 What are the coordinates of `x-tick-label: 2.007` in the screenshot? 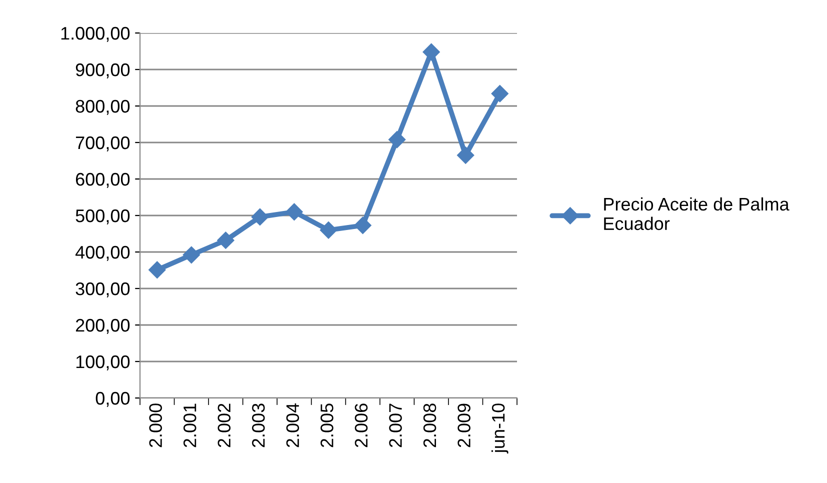 It's located at (395, 426).